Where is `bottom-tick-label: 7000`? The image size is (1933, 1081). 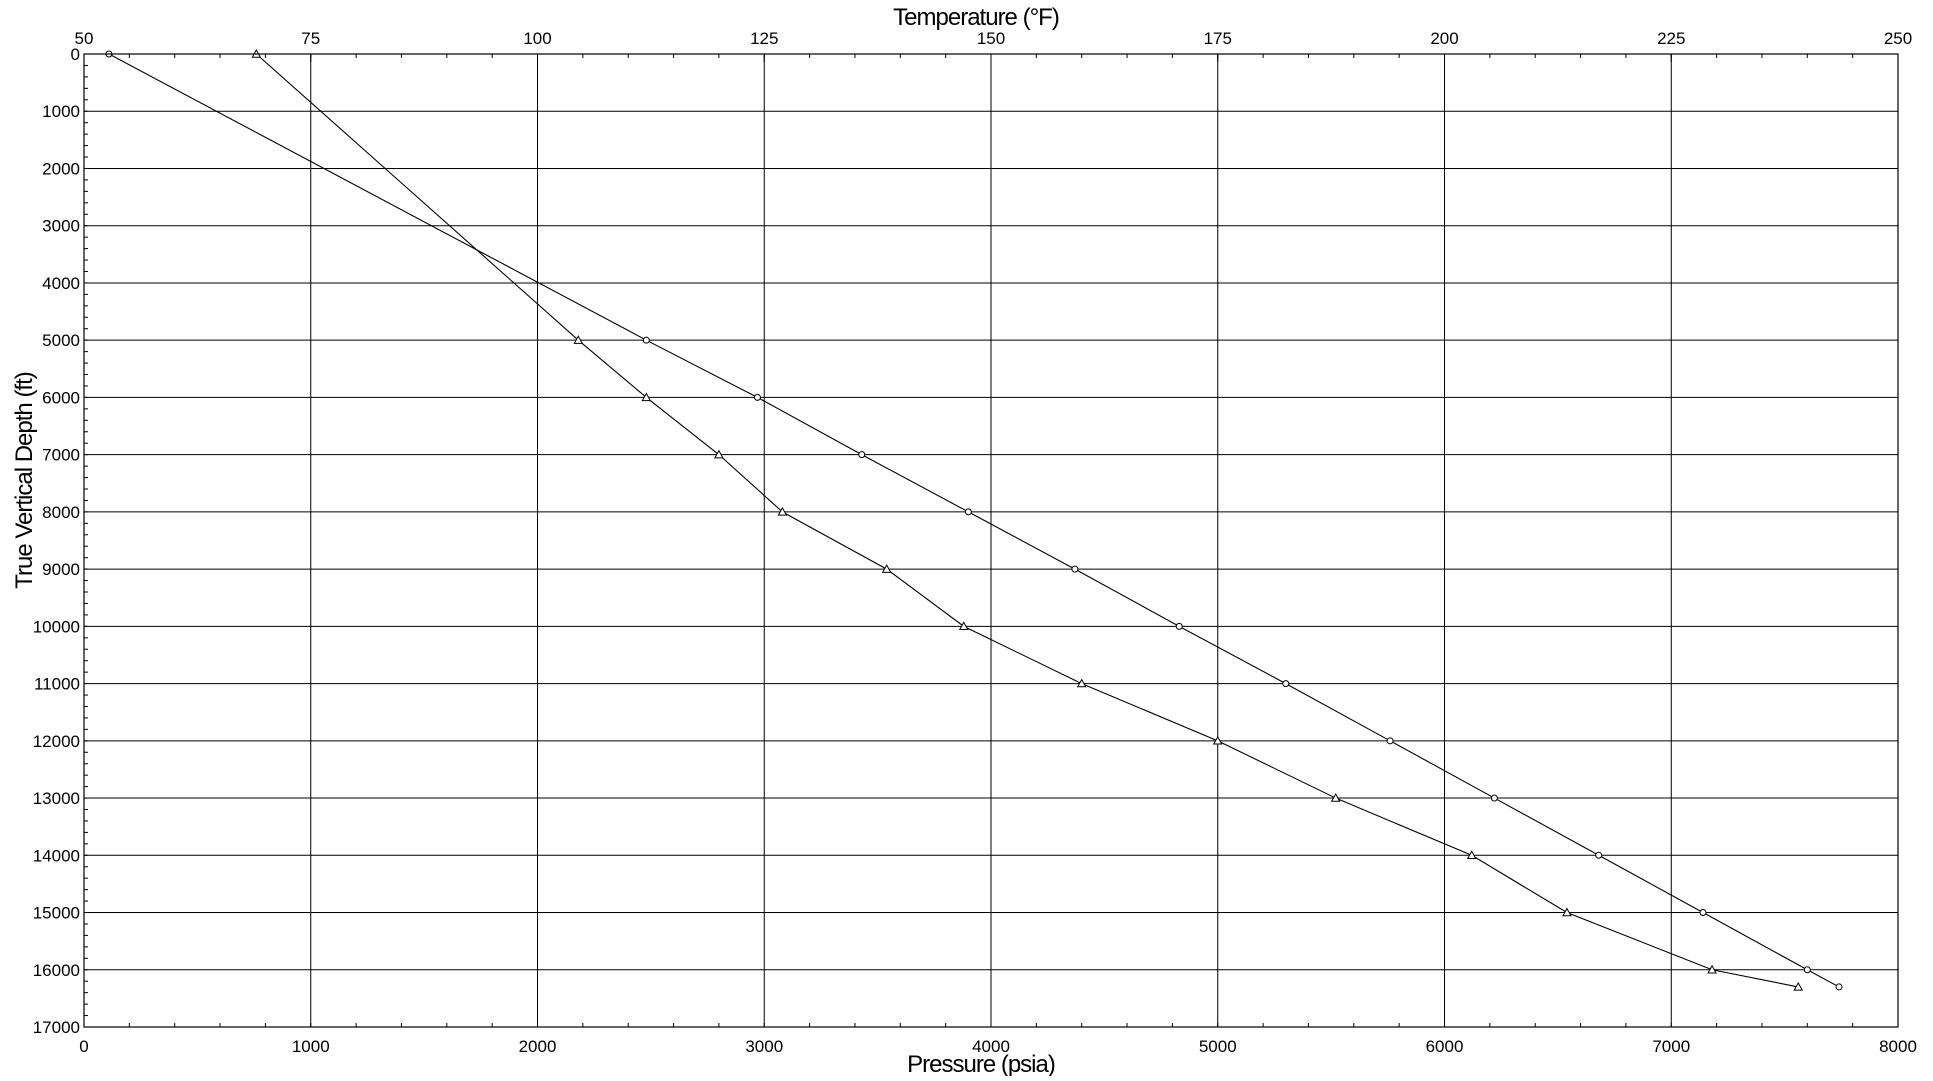
bottom-tick-label: 7000 is located at coordinates (1671, 1046).